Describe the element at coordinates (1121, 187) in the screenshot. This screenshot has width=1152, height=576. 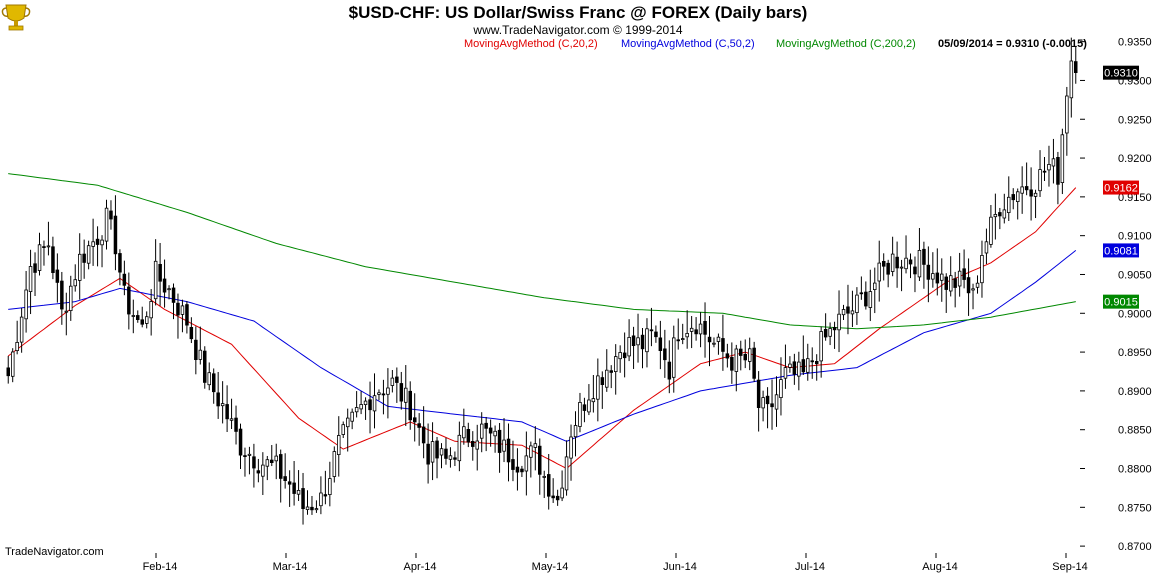
I see `price-tags: 0.9310 0.9162 0.9081 0.9015` at that location.